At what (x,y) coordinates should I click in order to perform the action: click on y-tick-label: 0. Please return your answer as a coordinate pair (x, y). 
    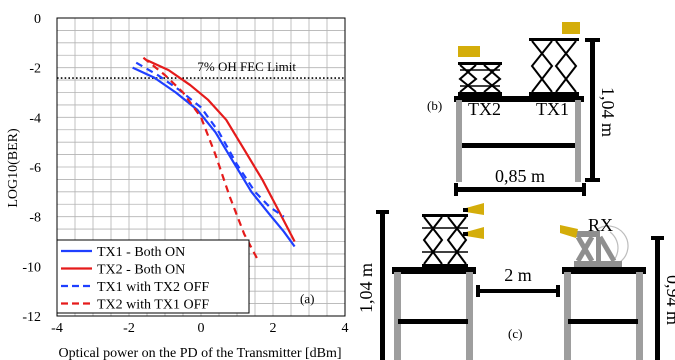
    Looking at the image, I should click on (37, 19).